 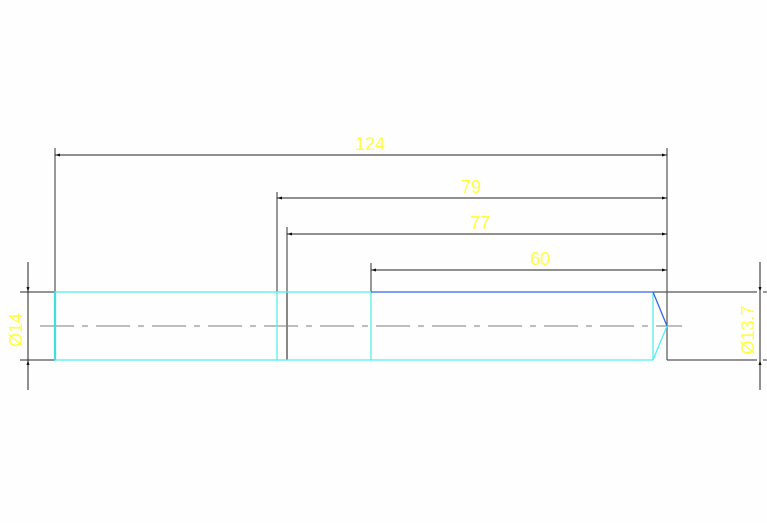 What do you see at coordinates (480, 223) in the screenshot?
I see `dim-text-77: 77` at bounding box center [480, 223].